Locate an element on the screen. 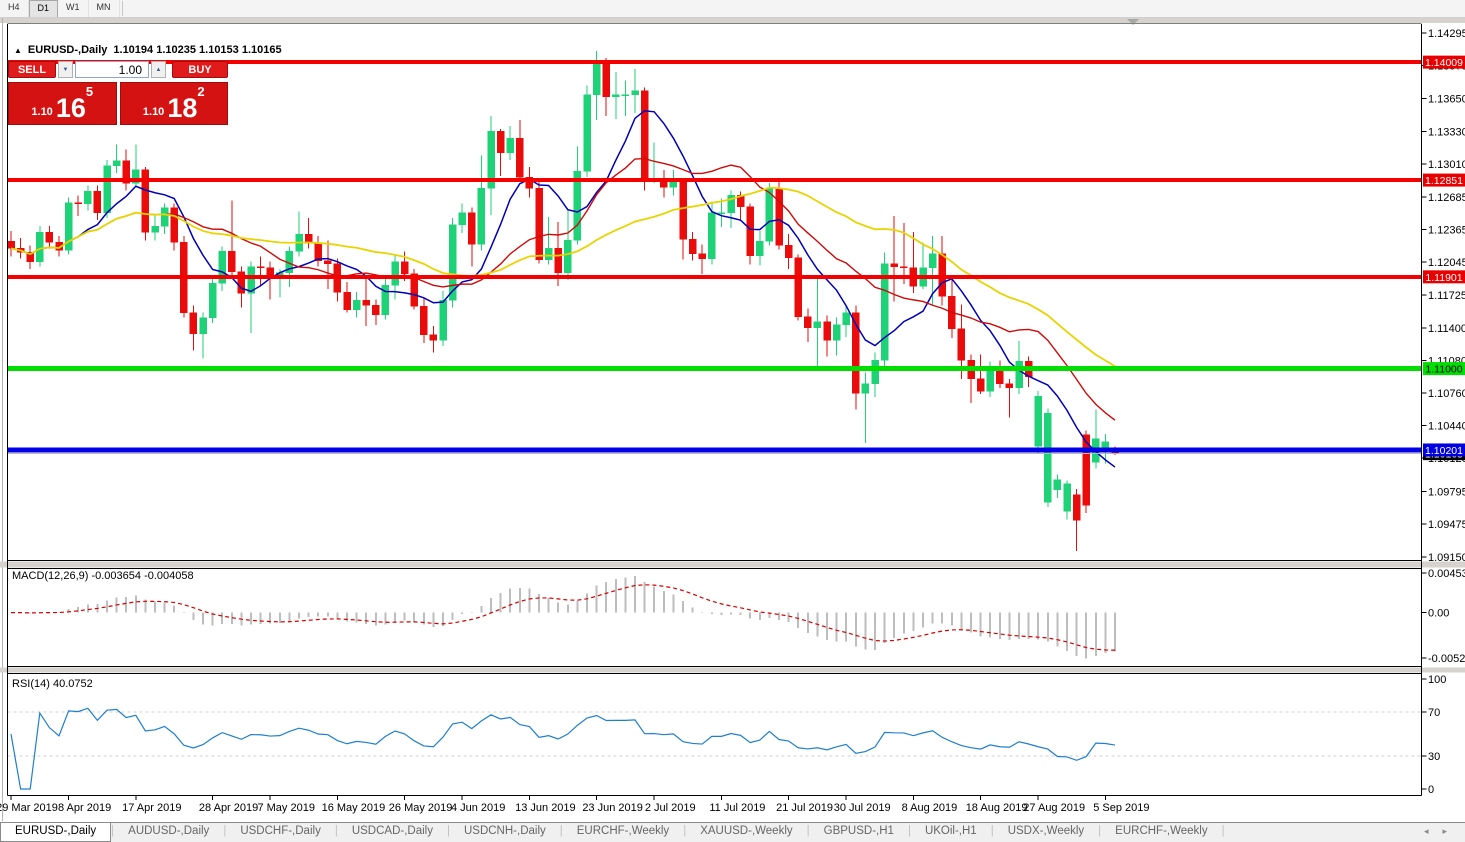  svg-text: 1.12685 is located at coordinates (1446, 198).